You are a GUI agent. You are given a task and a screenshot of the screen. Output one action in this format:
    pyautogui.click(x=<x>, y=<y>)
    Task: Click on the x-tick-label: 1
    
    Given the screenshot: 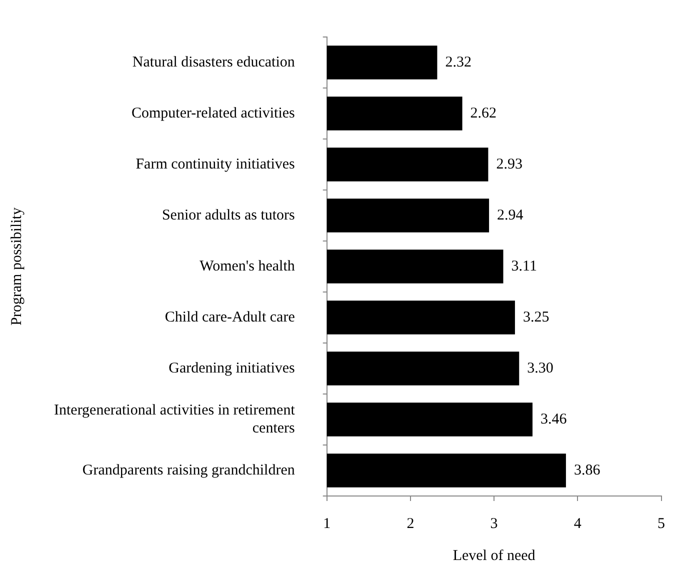 What is the action you would take?
    pyautogui.click(x=327, y=524)
    